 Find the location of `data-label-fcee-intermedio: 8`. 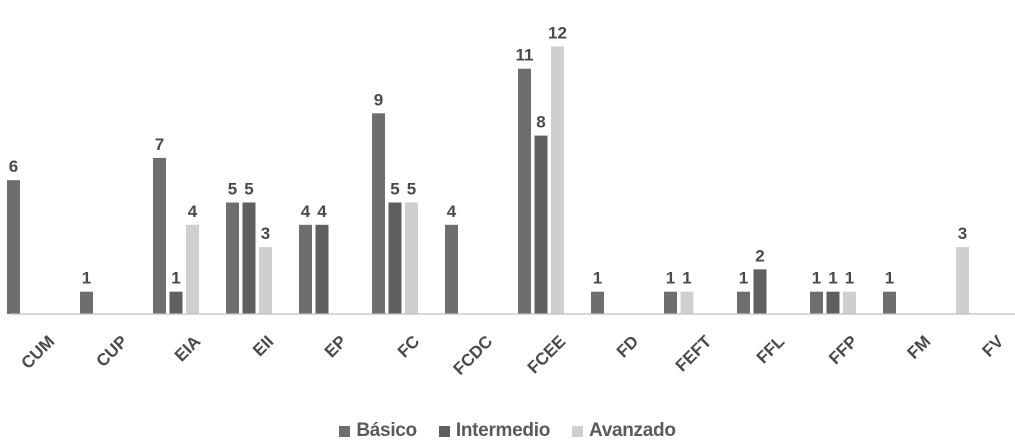

data-label-fcee-intermedio: 8 is located at coordinates (540, 122).